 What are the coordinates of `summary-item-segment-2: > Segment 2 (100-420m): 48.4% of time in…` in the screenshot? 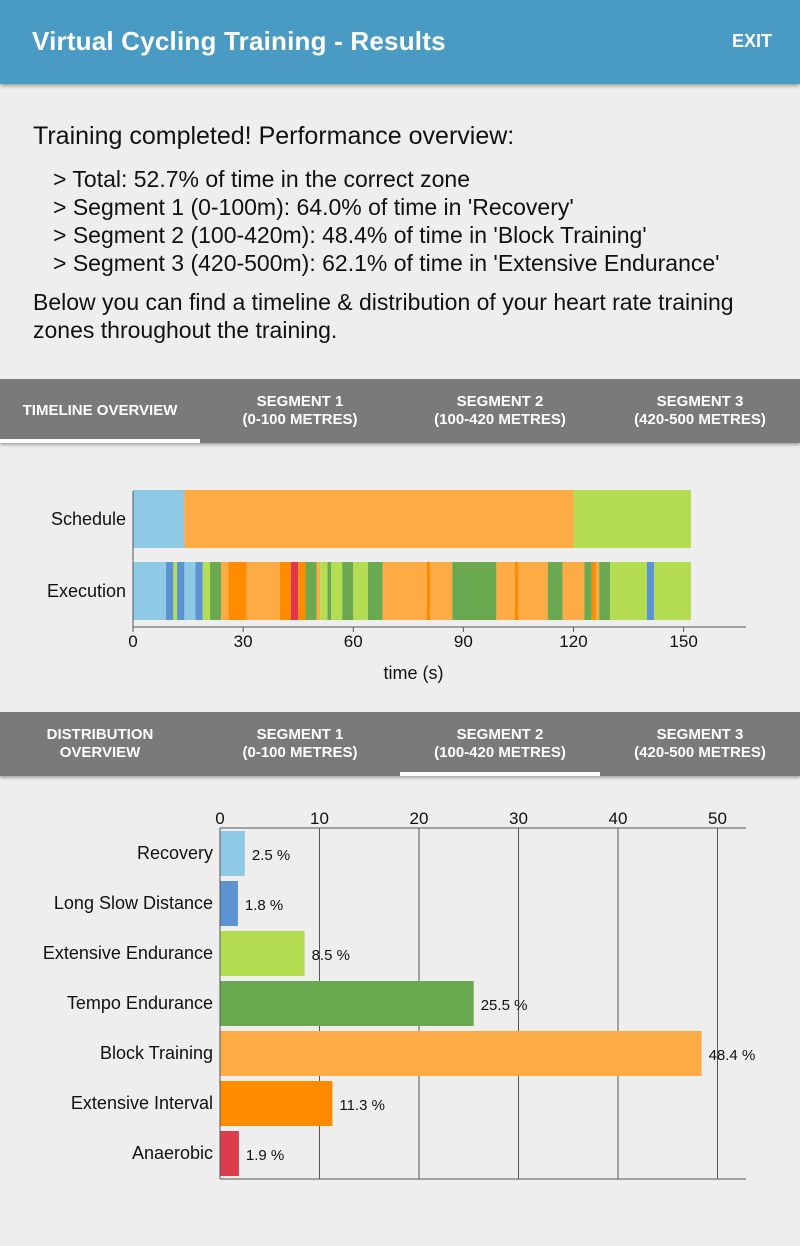 It's located at (350, 235).